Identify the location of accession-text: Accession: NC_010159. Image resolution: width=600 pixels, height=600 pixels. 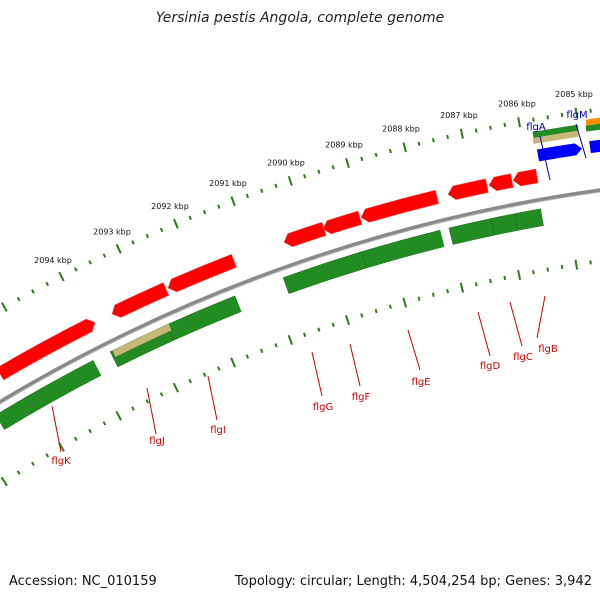
(83, 581).